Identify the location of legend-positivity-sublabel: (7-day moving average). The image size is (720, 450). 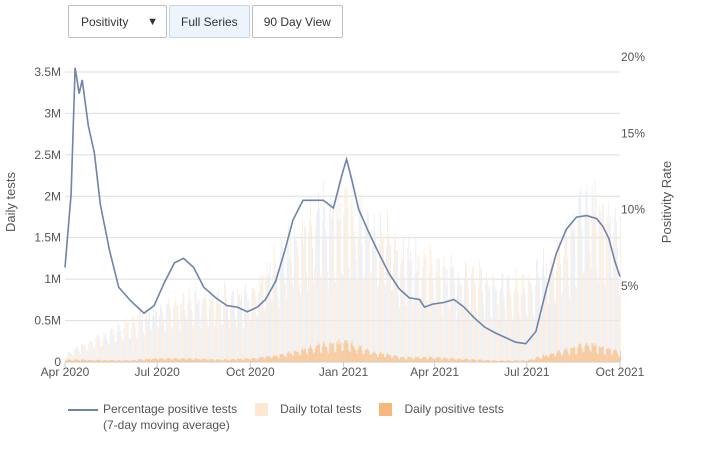
(166, 425).